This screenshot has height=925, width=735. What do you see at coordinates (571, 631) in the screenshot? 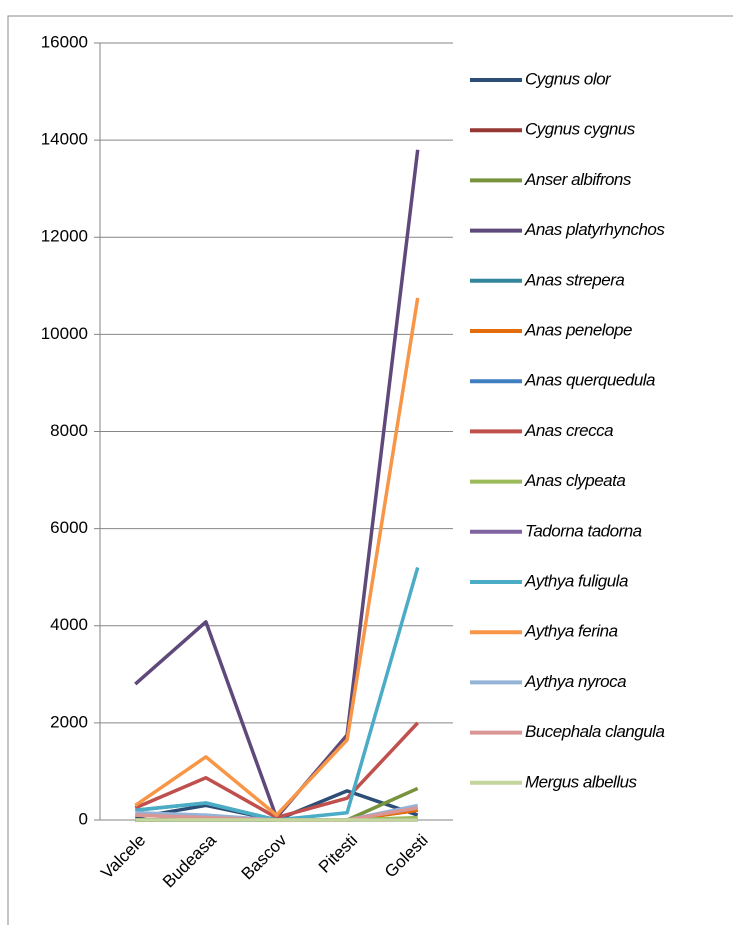
I see `legend-label: Aythya ferina` at bounding box center [571, 631].